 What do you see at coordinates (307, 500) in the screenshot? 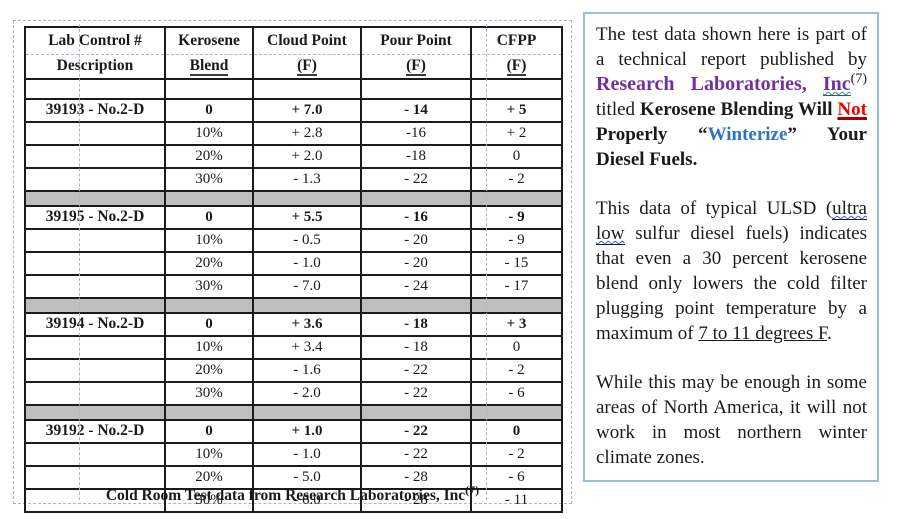
I see `table-cell: - 6.0` at bounding box center [307, 500].